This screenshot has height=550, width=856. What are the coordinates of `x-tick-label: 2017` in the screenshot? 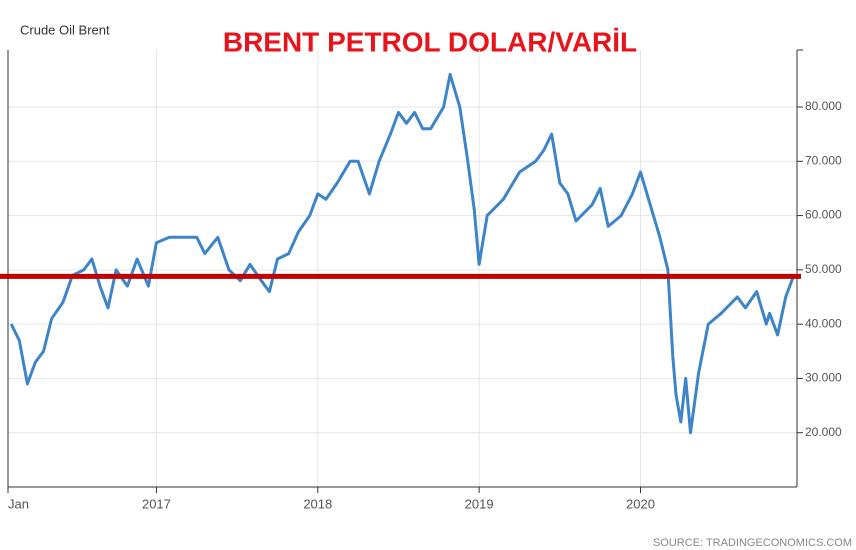 It's located at (156, 503).